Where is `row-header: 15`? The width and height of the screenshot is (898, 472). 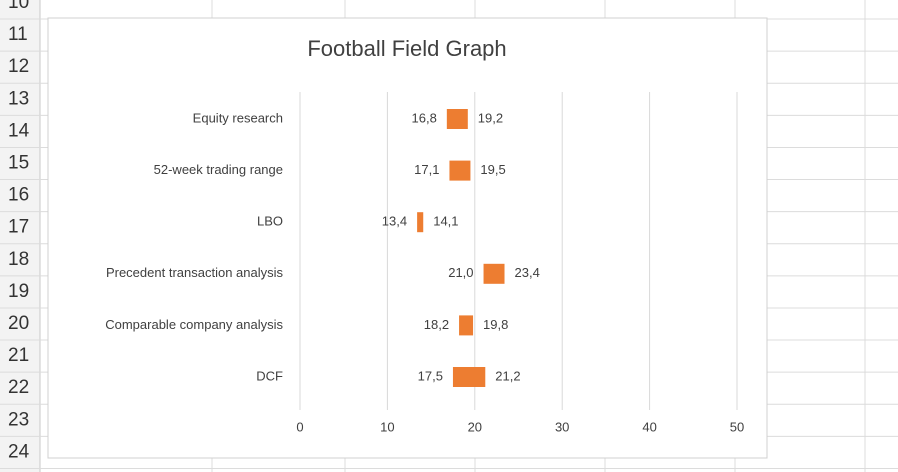
row-header: 15 is located at coordinates (18, 163).